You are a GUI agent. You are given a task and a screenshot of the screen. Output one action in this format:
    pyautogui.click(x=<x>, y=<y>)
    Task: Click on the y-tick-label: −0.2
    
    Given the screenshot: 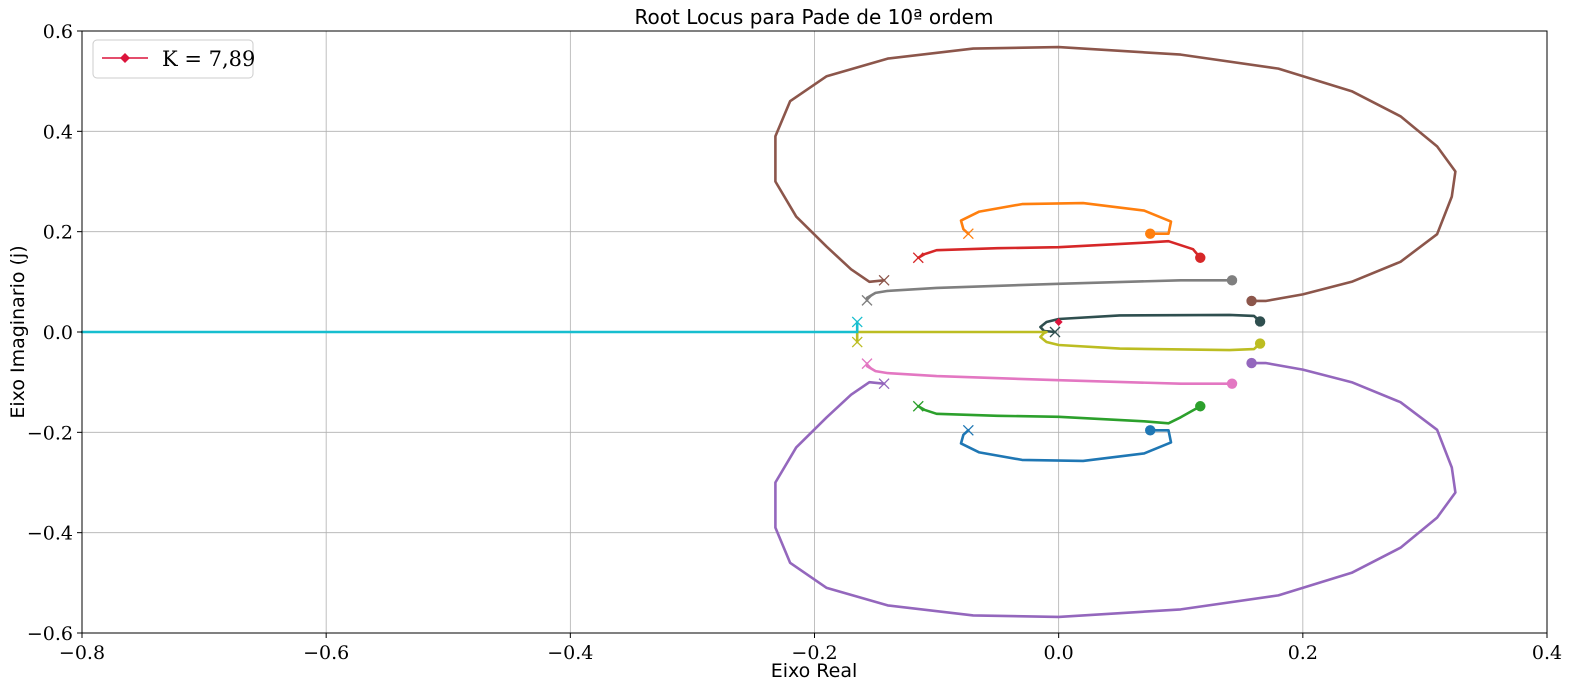 What is the action you would take?
    pyautogui.click(x=50, y=433)
    